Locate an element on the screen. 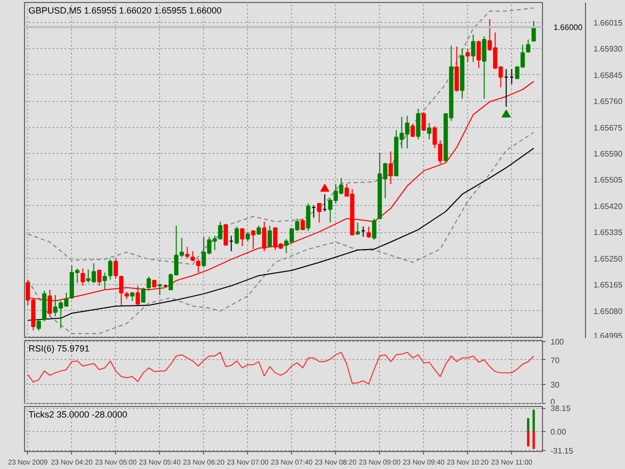 The height and width of the screenshot is (469, 625). chart-title: GBPUSD,M5 1.65955 1.66020 1.65955 1.66000 is located at coordinates (125, 11).